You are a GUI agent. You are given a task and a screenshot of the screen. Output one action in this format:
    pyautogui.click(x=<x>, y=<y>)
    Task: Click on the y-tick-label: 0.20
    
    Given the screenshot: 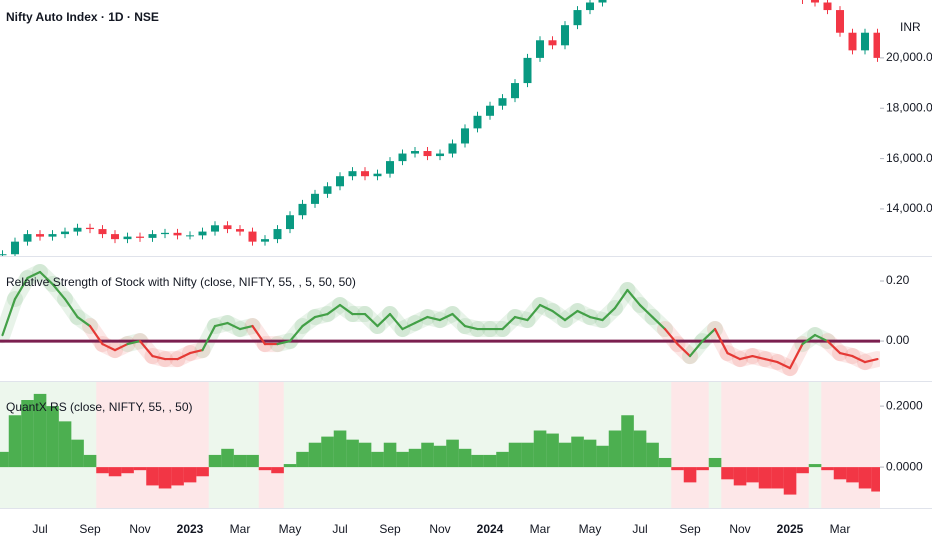 What is the action you would take?
    pyautogui.click(x=898, y=280)
    